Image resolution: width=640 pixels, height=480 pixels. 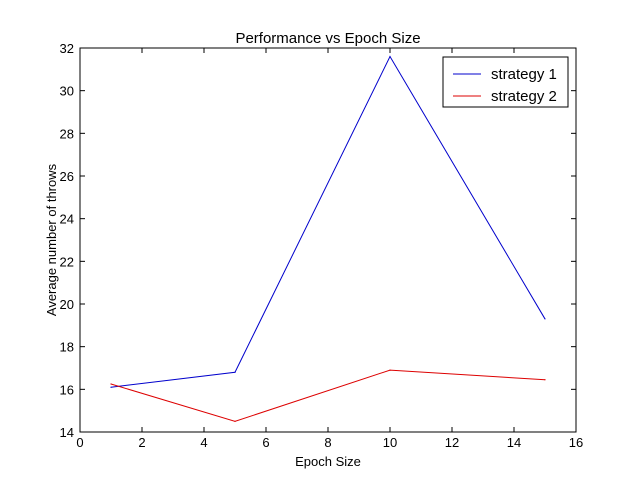 What do you see at coordinates (67, 304) in the screenshot?
I see `y-tick-label: 20` at bounding box center [67, 304].